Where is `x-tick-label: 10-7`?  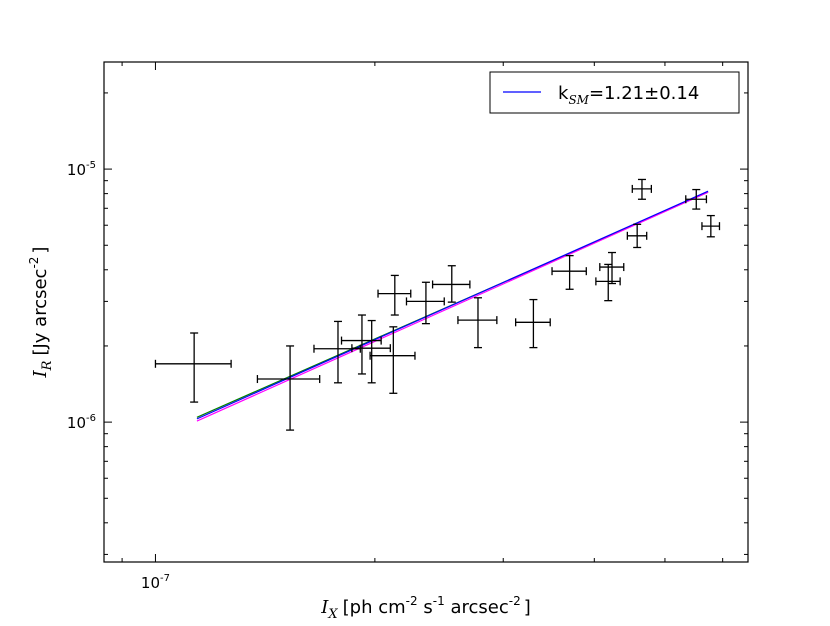
x-tick-label: 10-7 is located at coordinates (155, 582).